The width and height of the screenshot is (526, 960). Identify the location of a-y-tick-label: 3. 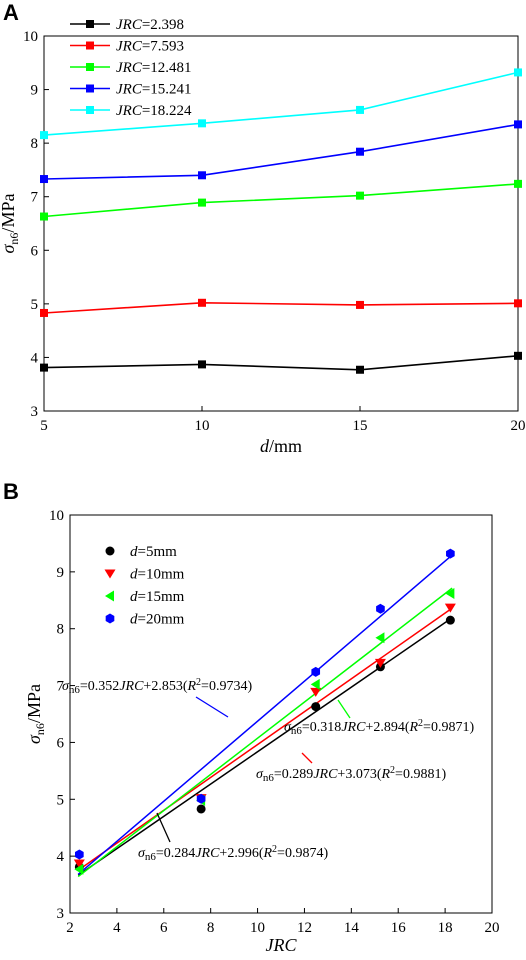
(35, 412).